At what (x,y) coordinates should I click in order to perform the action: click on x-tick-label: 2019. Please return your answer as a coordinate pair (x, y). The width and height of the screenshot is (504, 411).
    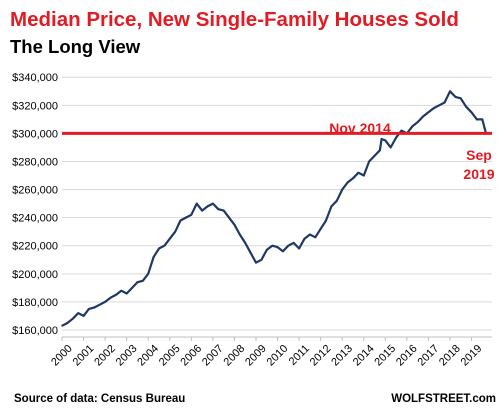
    Looking at the image, I should click on (472, 356).